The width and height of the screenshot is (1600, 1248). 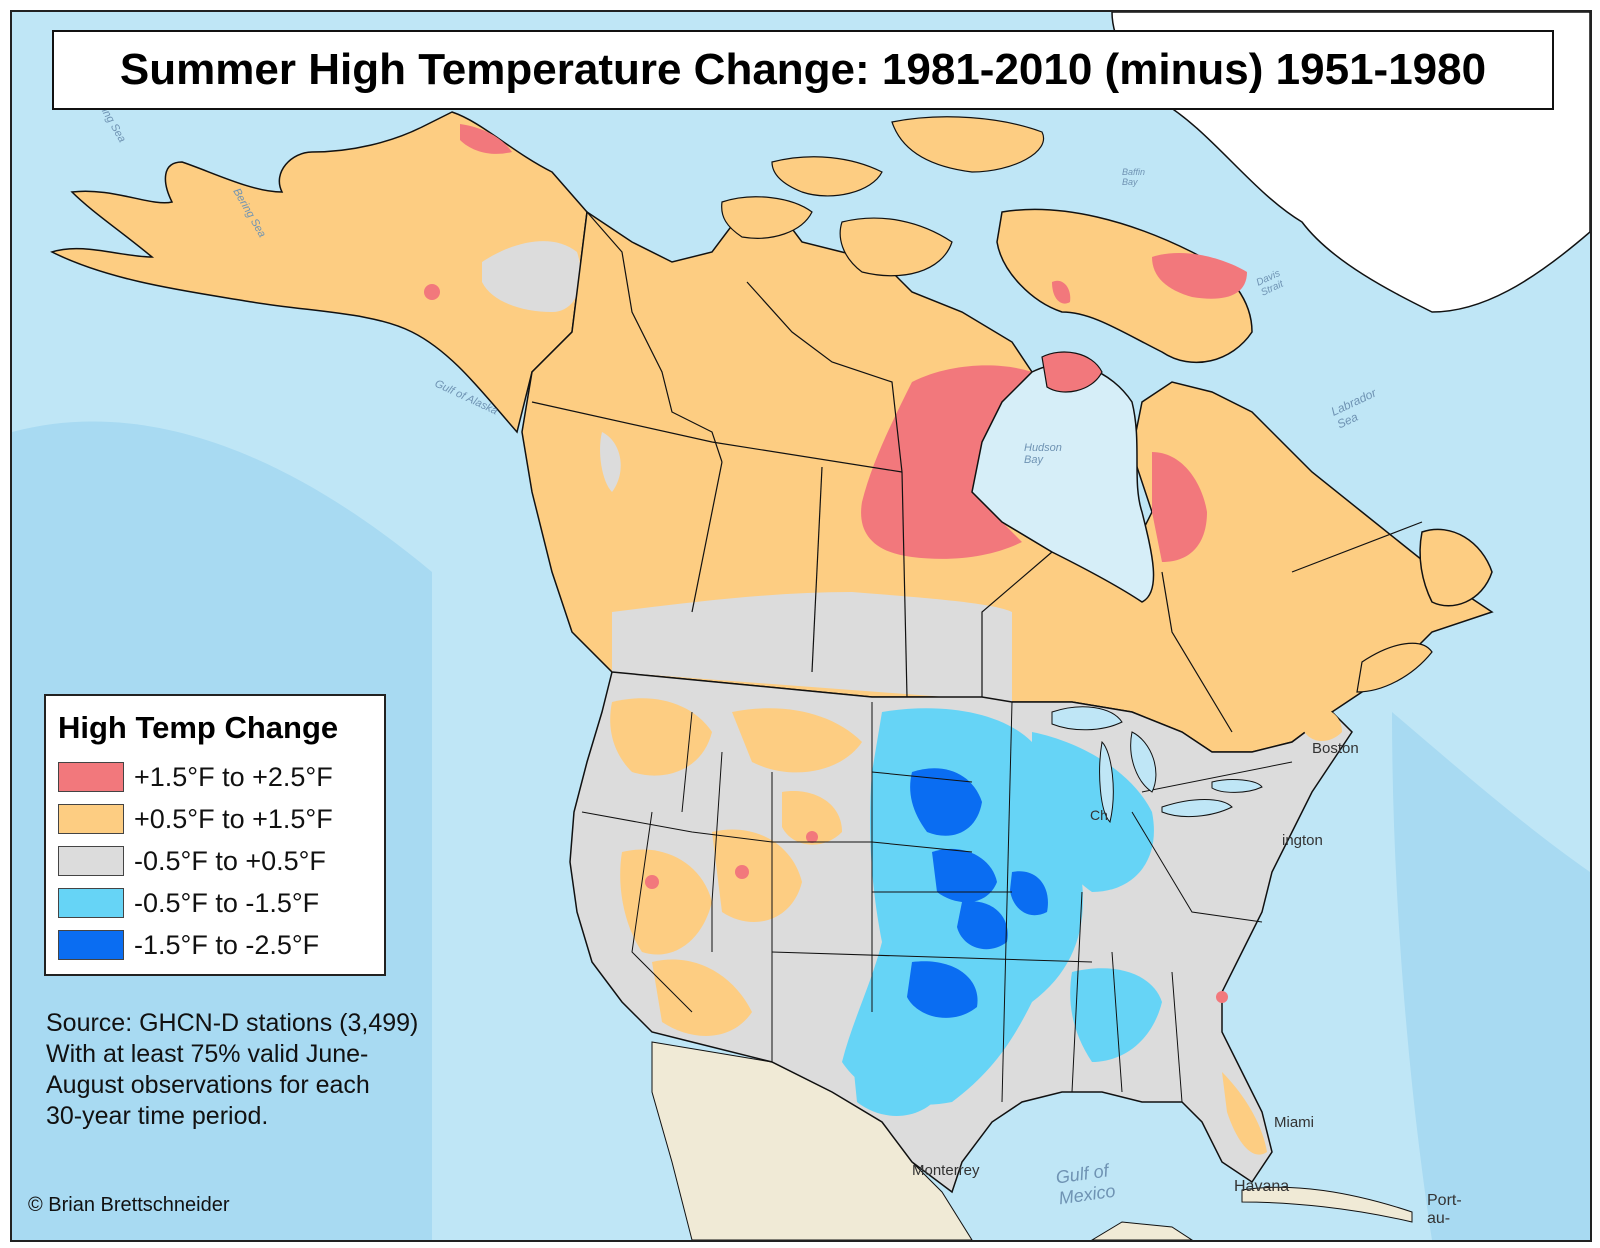 I want to click on legend-label: -1.5°F to -2.5°F, so click(x=227, y=944).